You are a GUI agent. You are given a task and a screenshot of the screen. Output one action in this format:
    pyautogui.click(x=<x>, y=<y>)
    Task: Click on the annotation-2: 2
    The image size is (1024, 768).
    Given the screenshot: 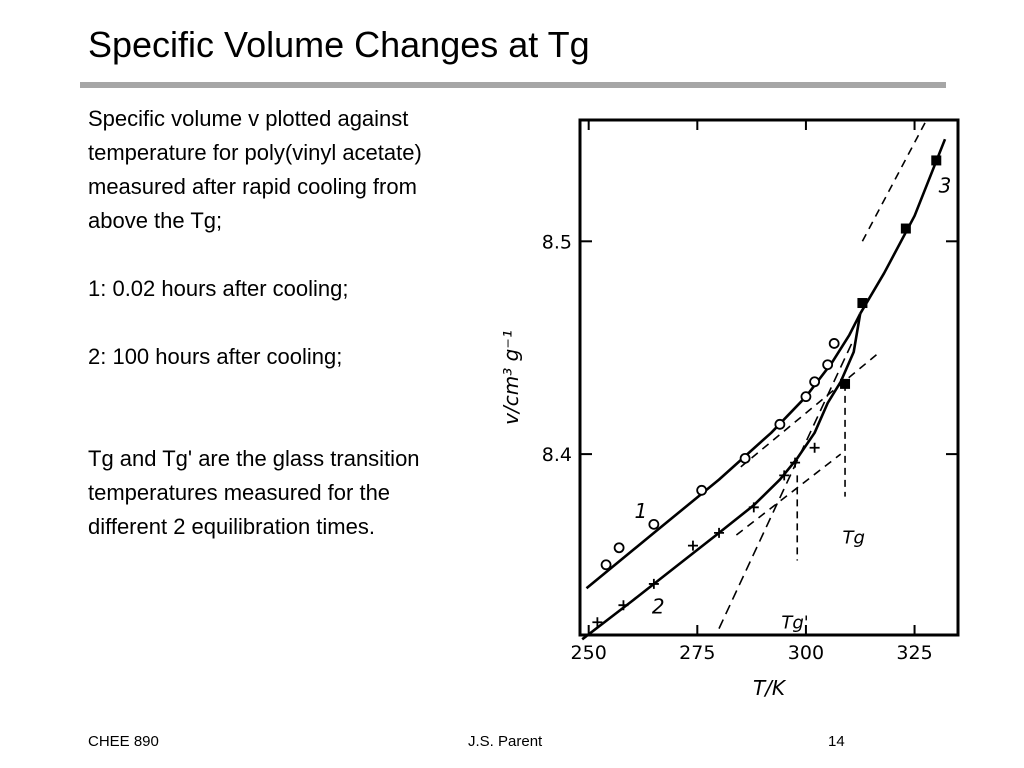 What is the action you would take?
    pyautogui.click(x=658, y=607)
    